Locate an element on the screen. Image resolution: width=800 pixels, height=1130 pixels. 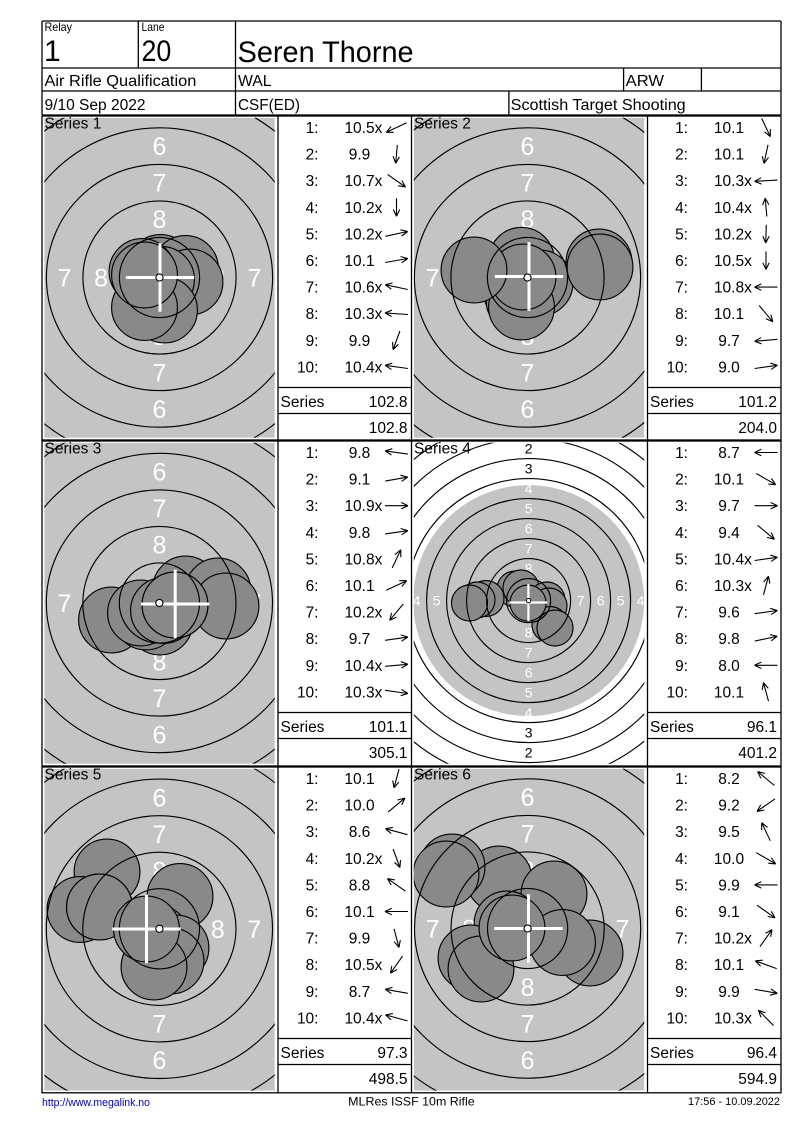
svg-text: Series 5 is located at coordinates (73, 775).